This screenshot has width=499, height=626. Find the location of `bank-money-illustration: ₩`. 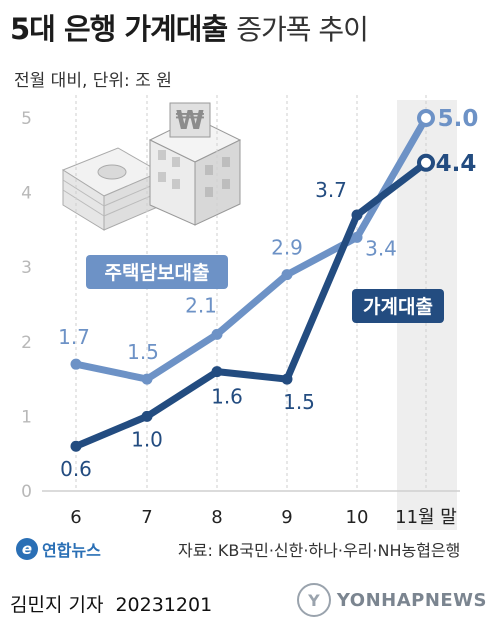

bank-money-illustration: ₩ is located at coordinates (151, 166).